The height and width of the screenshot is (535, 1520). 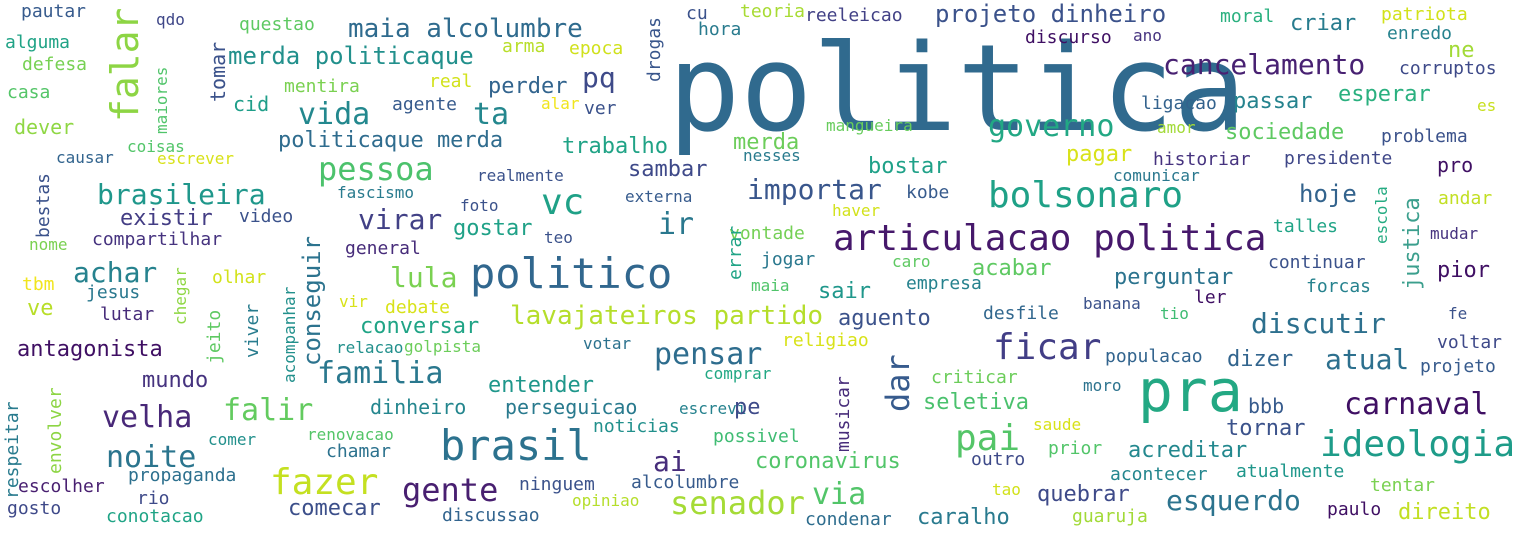 I want to click on word-criticar: criticar, so click(x=974, y=377).